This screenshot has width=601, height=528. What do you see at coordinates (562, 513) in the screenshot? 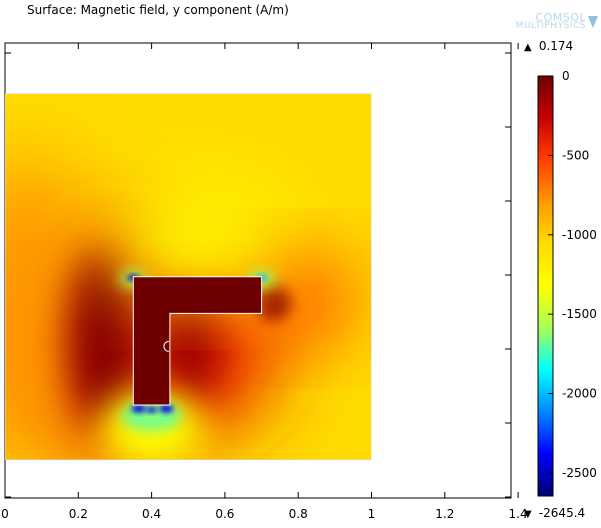
I see `colorbar-min-label: -2645.4` at bounding box center [562, 513].